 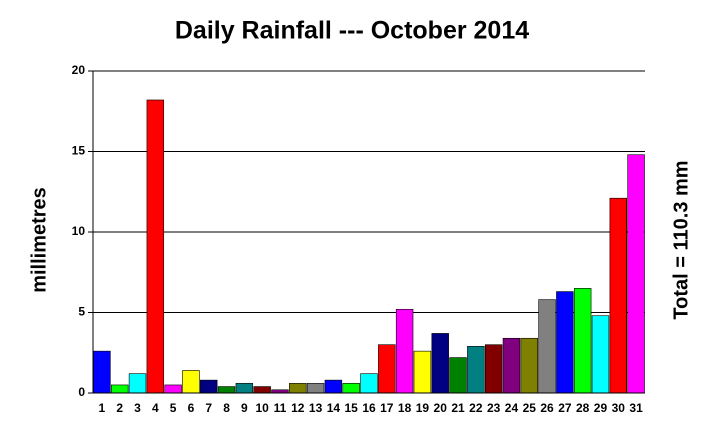 What do you see at coordinates (681, 239) in the screenshot?
I see `total-annotation: Total = 110.3 mm` at bounding box center [681, 239].